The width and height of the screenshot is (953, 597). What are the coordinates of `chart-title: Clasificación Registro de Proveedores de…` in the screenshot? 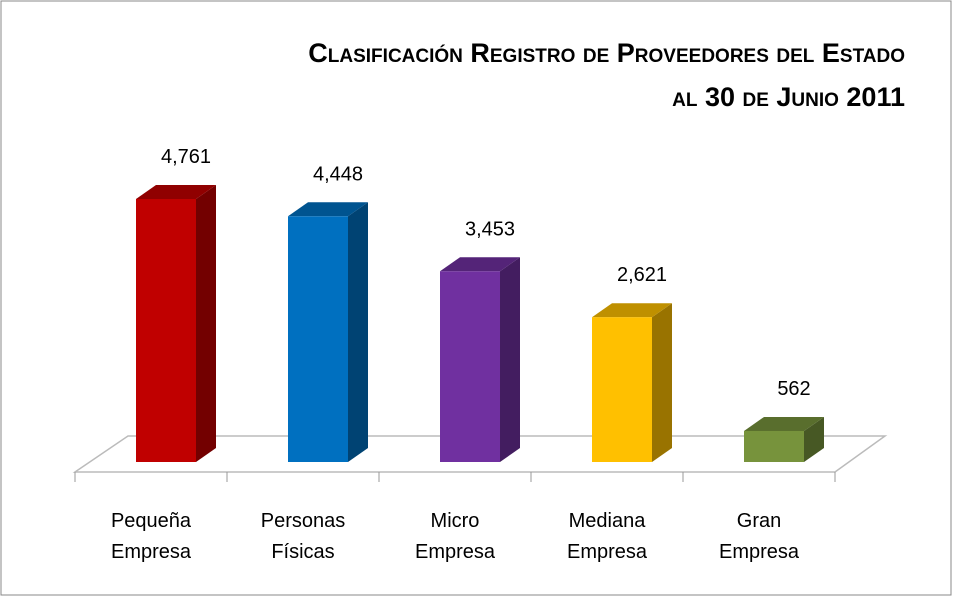 It's located at (606, 53).